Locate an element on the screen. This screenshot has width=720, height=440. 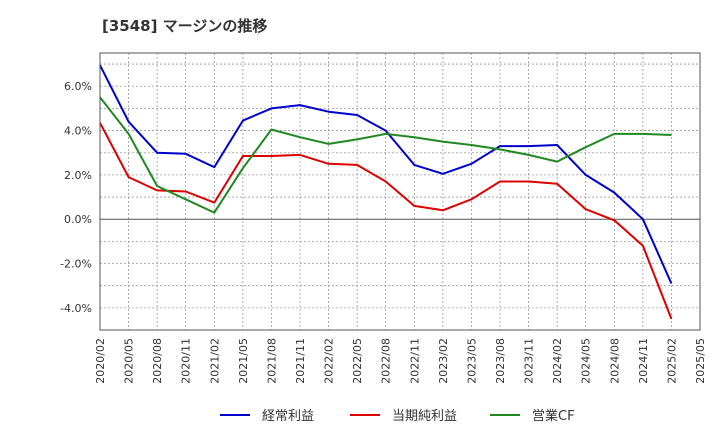
y-tick-label: 6.0% is located at coordinates (78, 86).